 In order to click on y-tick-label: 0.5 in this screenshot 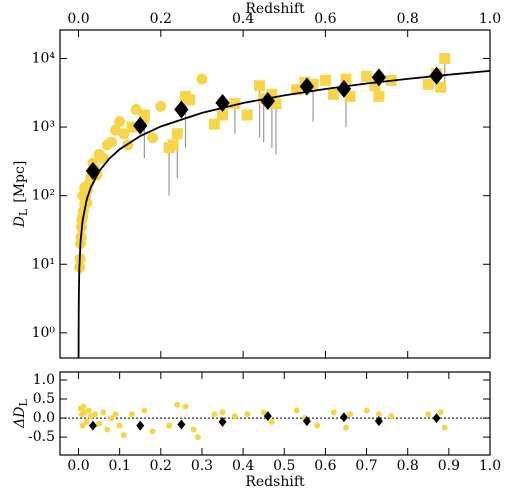, I will do `click(44, 399)`.